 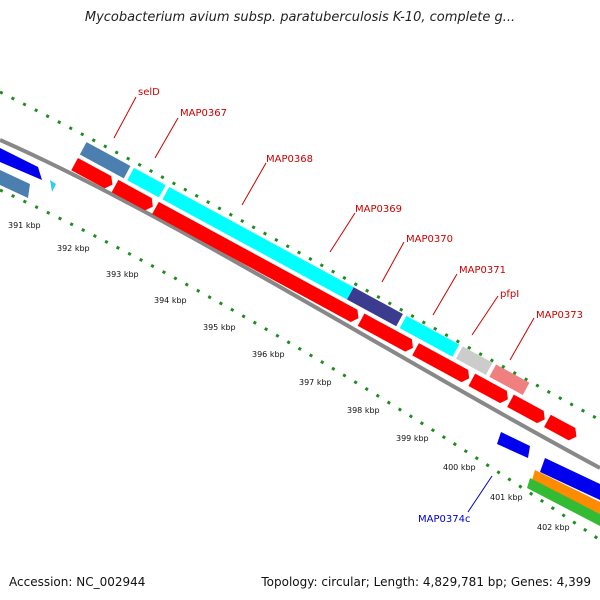 I want to click on tick-label: 393 kbp, so click(x=122, y=274).